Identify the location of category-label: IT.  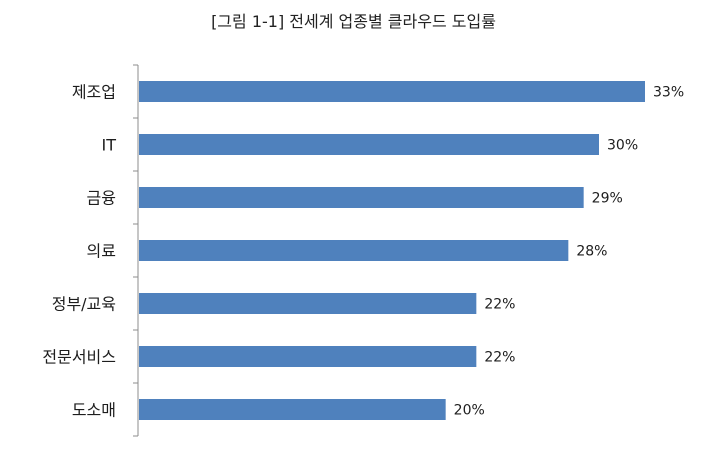
(109, 145).